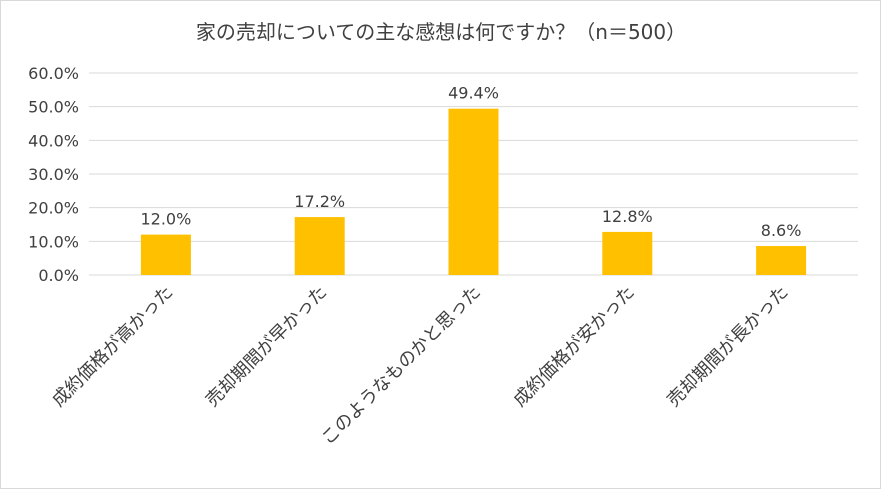  What do you see at coordinates (473, 93) in the screenshot?
I see `data-label: 49.4%` at bounding box center [473, 93].